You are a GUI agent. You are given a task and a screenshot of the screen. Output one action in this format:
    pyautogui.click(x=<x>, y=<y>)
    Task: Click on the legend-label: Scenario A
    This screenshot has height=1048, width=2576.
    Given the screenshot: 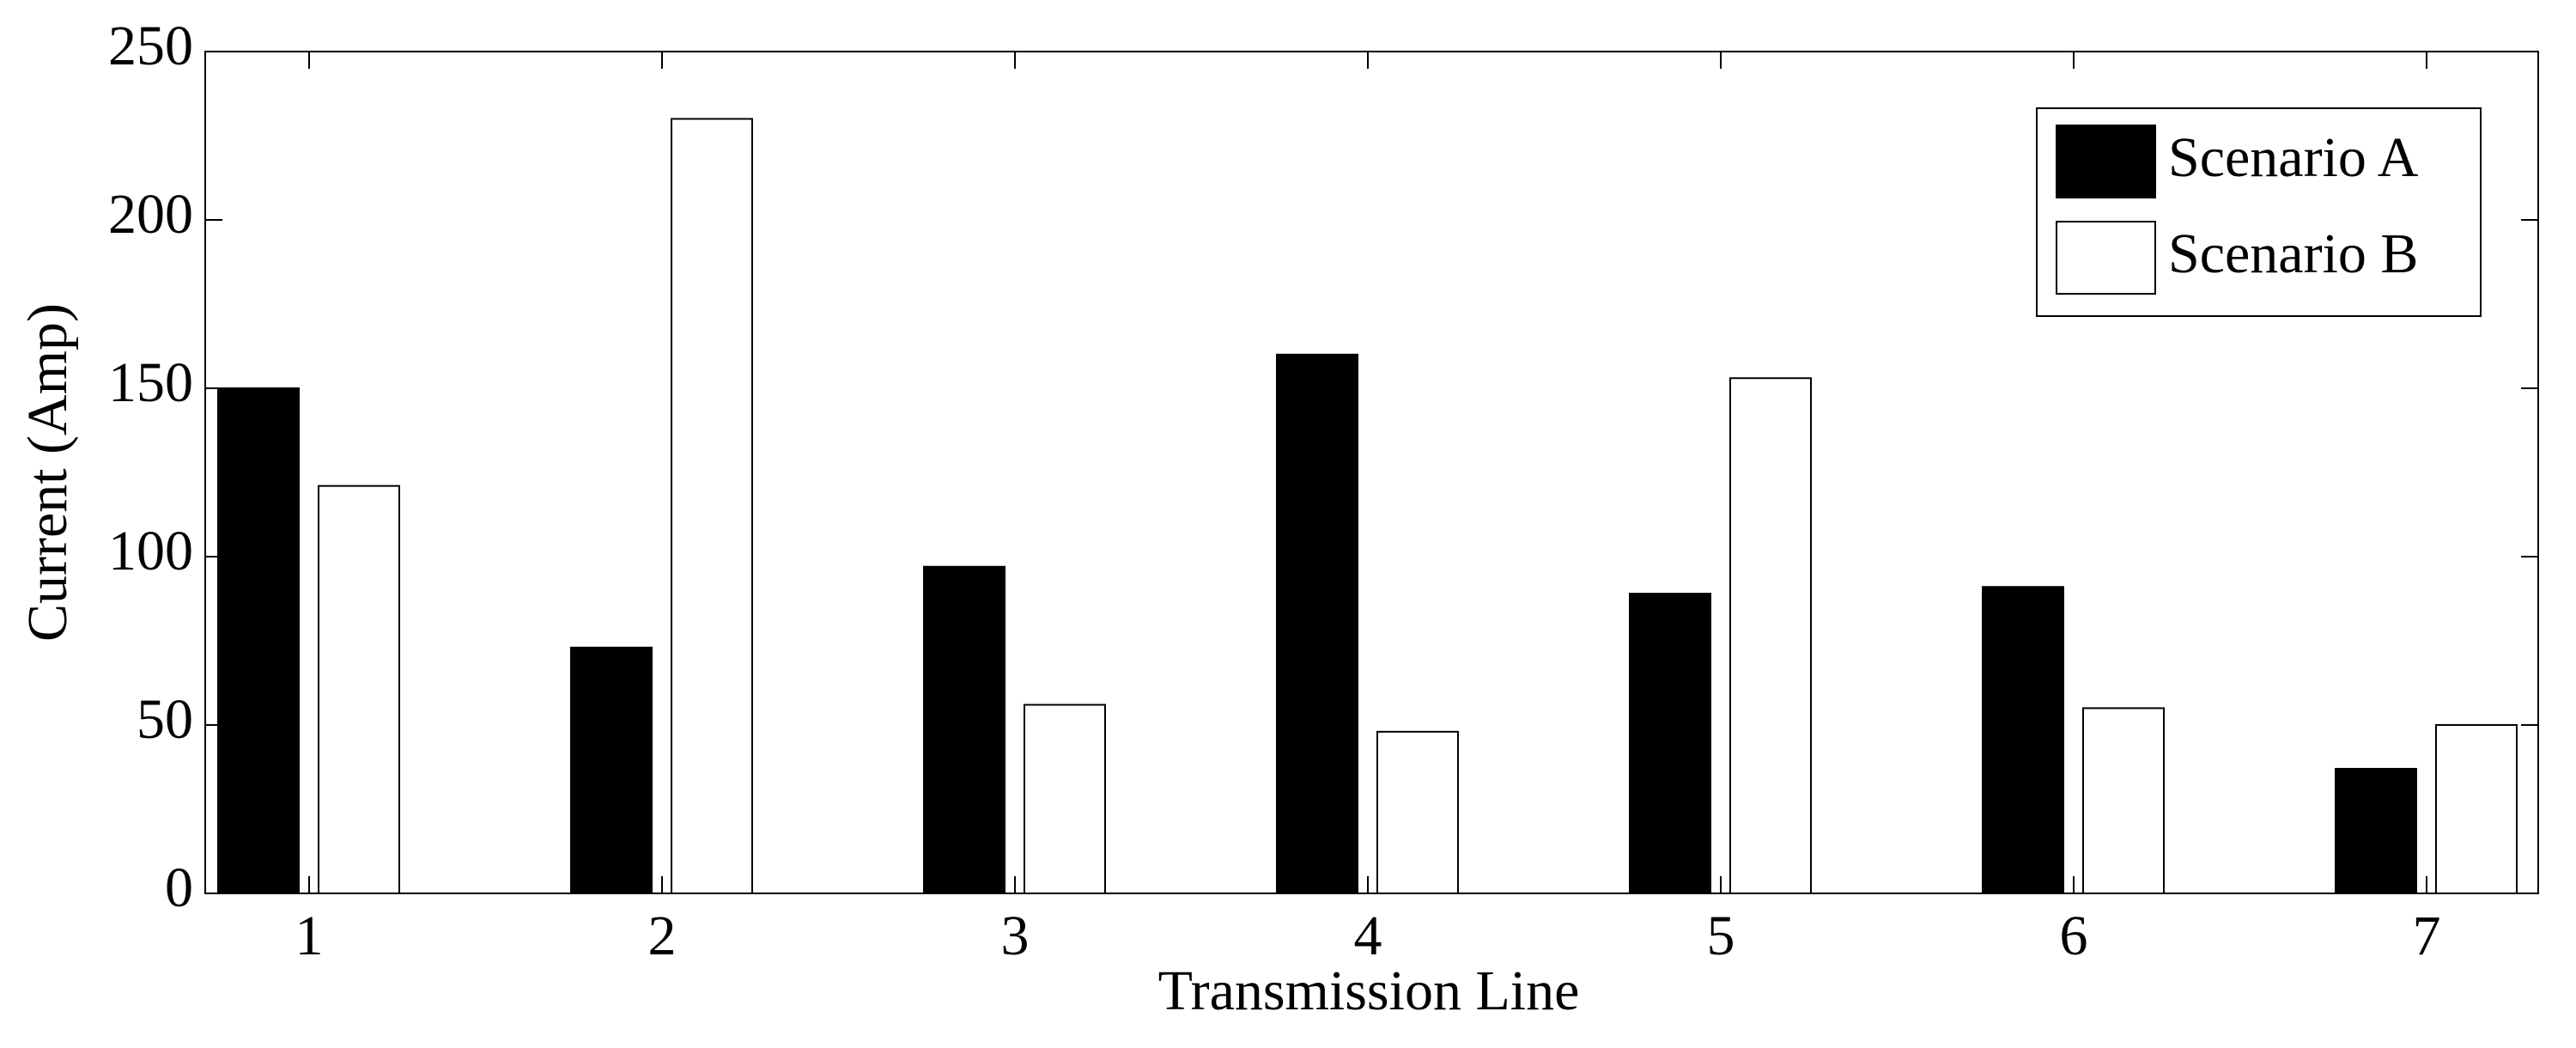 What is the action you would take?
    pyautogui.click(x=2294, y=157)
    